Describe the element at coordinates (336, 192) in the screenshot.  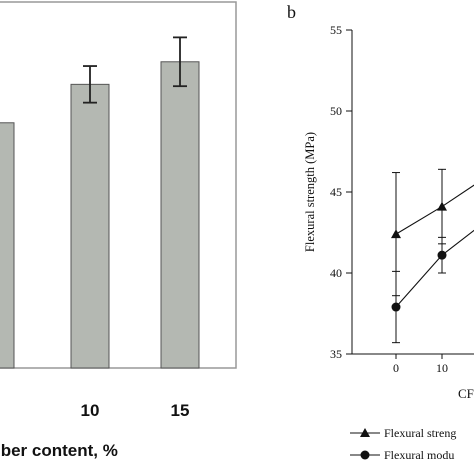
I see `y-tick-label: 45` at that location.